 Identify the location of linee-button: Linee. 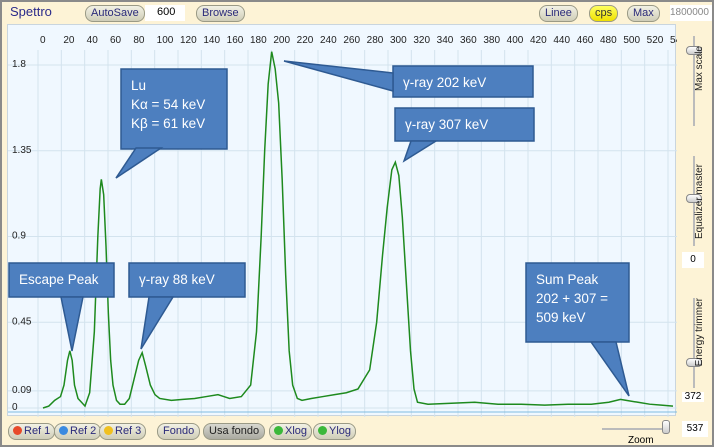
(558, 13).